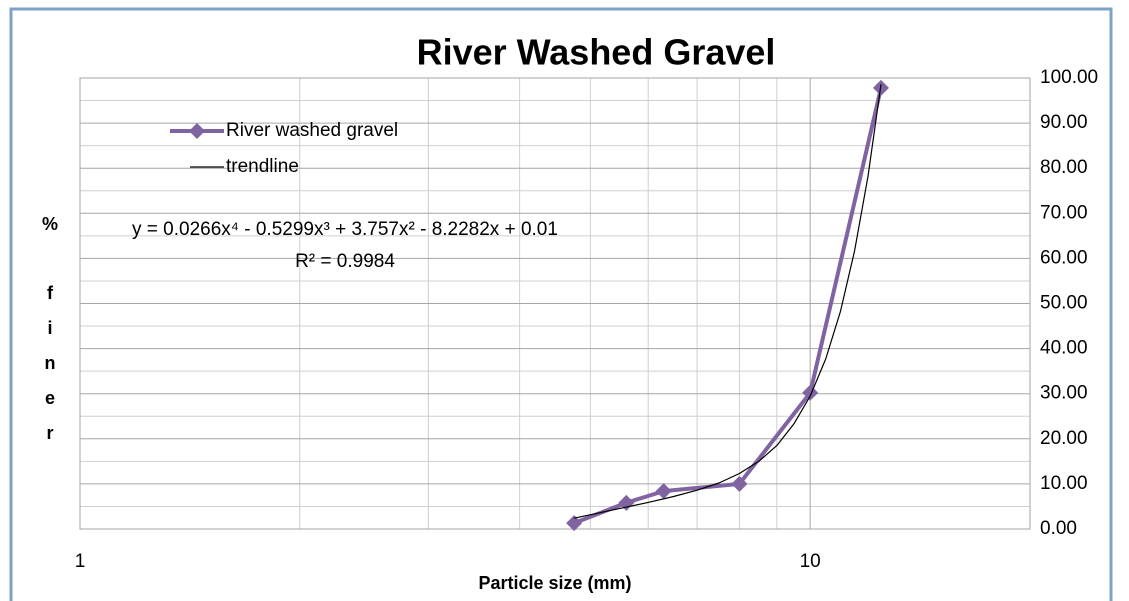  What do you see at coordinates (1064, 257) in the screenshot?
I see `y-tick-label: 60.00` at bounding box center [1064, 257].